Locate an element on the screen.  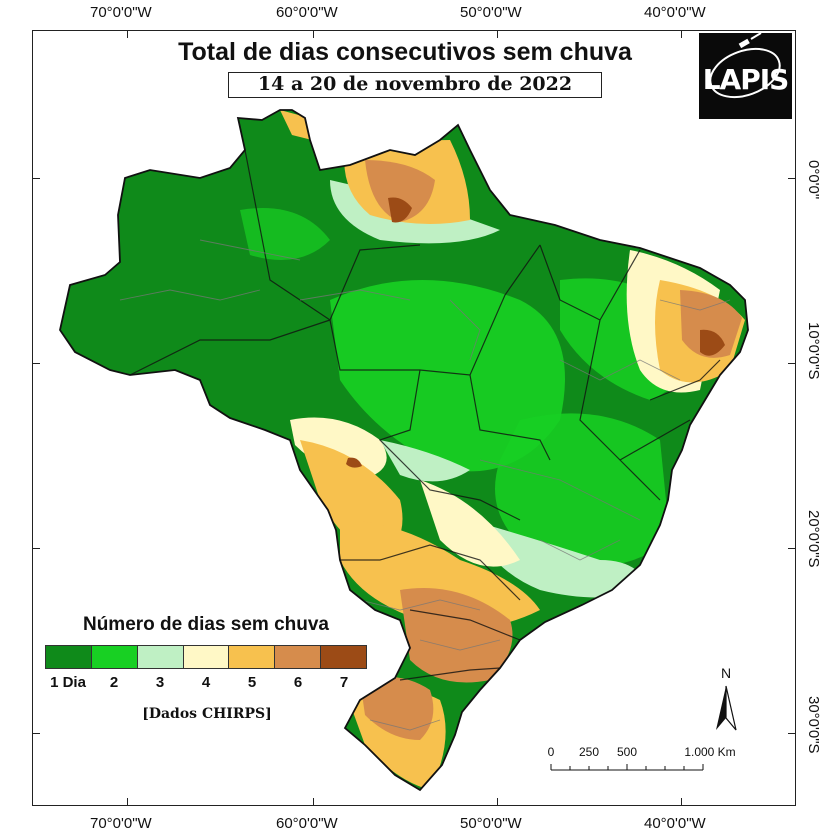
map-title: Total de dias consecutivos sem chuva is located at coordinates (405, 52).